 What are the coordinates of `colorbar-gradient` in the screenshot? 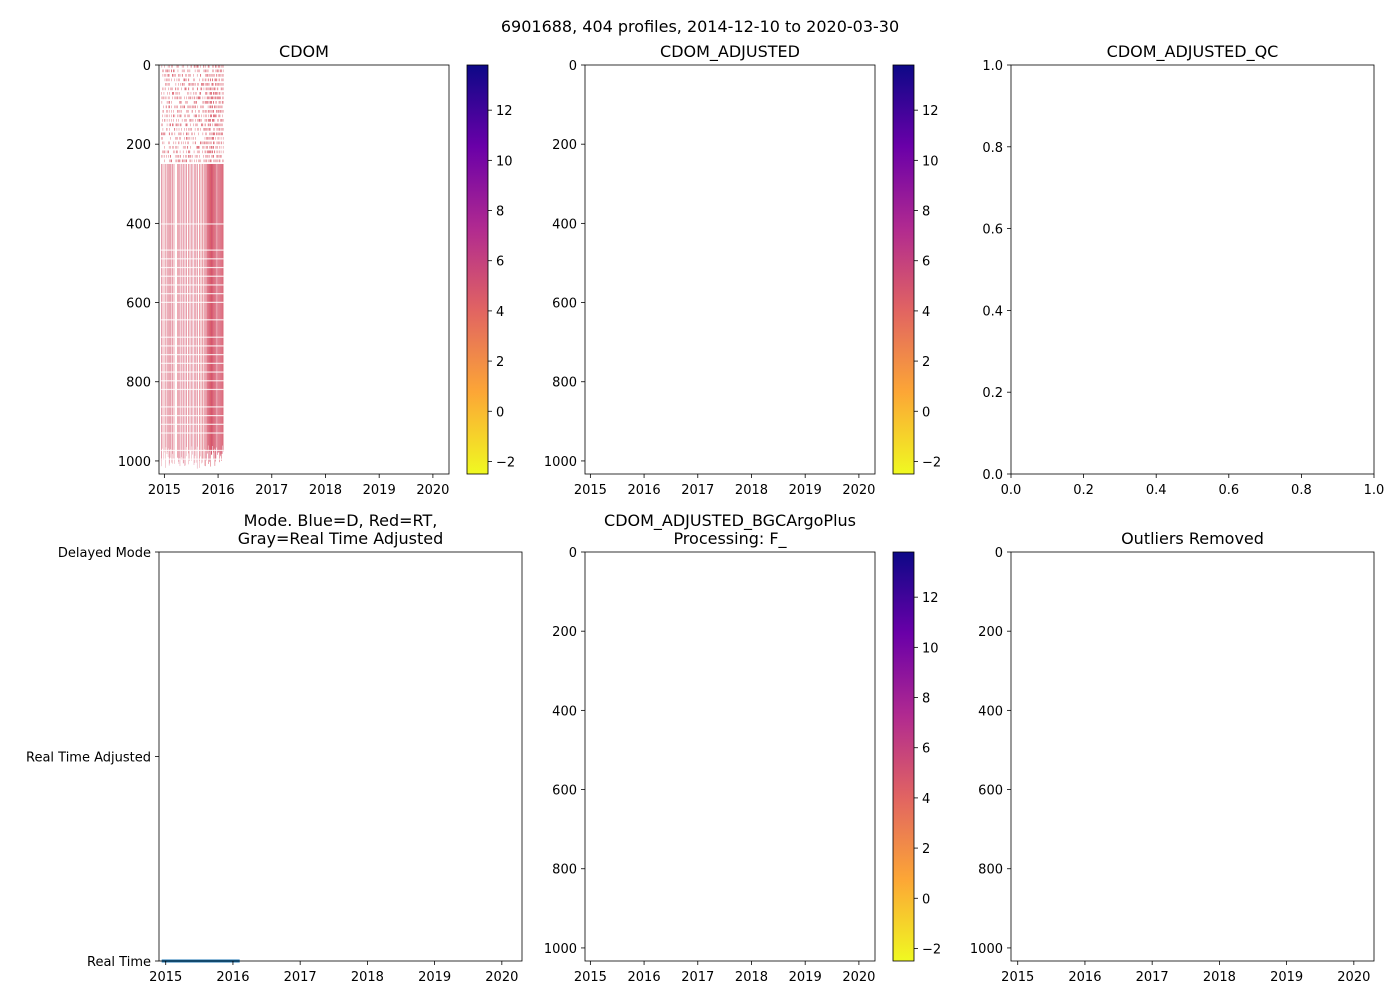 It's located at (477, 269).